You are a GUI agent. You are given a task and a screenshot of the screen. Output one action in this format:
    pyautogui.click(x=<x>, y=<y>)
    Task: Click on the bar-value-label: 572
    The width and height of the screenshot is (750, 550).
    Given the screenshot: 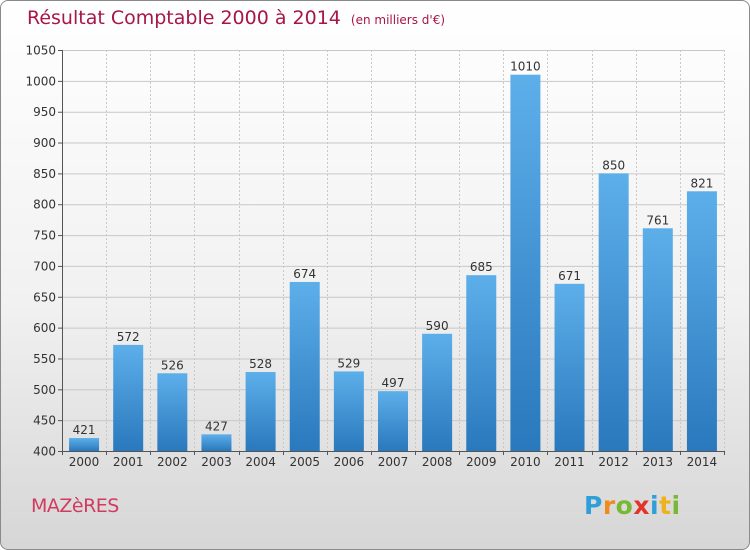 What is the action you would take?
    pyautogui.click(x=128, y=337)
    